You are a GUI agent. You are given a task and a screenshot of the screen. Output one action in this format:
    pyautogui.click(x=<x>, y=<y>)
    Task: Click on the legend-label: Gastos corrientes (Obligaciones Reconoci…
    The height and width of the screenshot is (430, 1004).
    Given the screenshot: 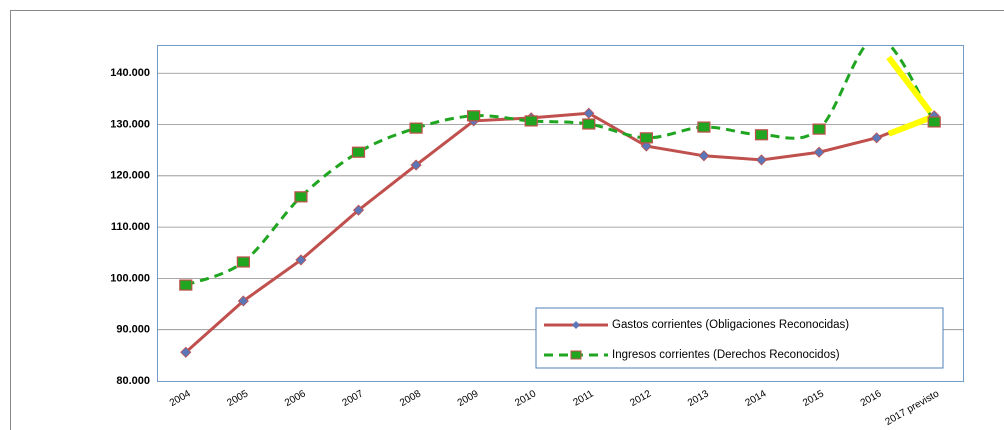 What is the action you would take?
    pyautogui.click(x=730, y=325)
    